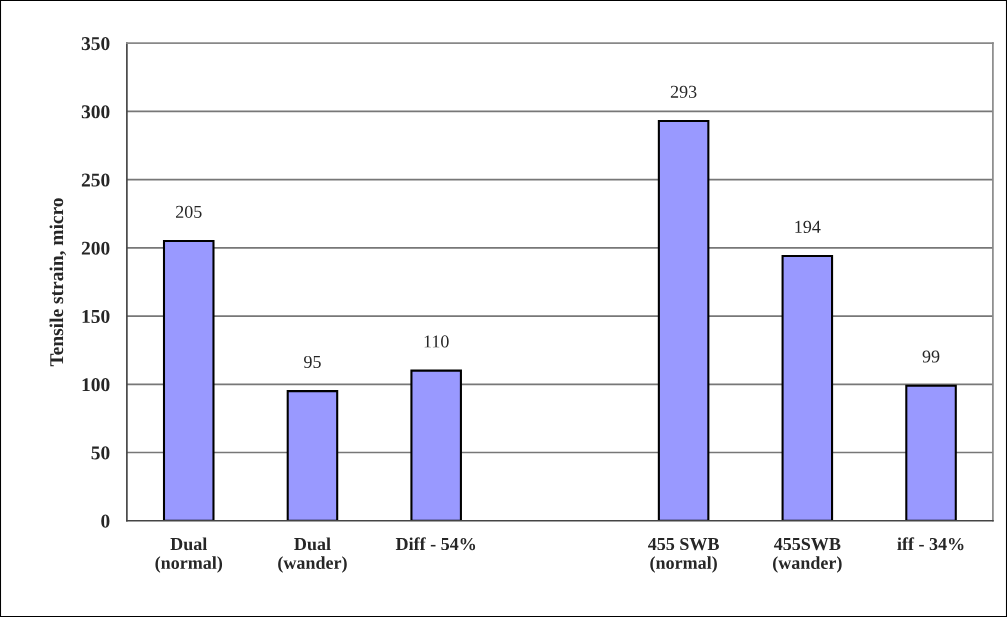 The width and height of the screenshot is (1007, 617). I want to click on y-tick-label: 200, so click(95, 248).